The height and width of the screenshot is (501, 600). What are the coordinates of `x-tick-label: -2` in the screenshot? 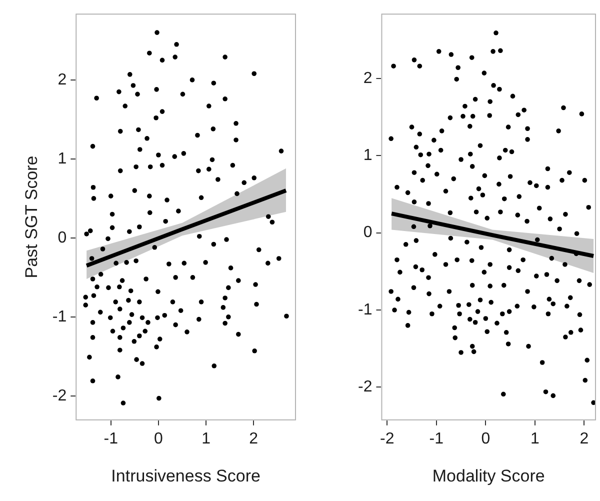 It's located at (387, 439).